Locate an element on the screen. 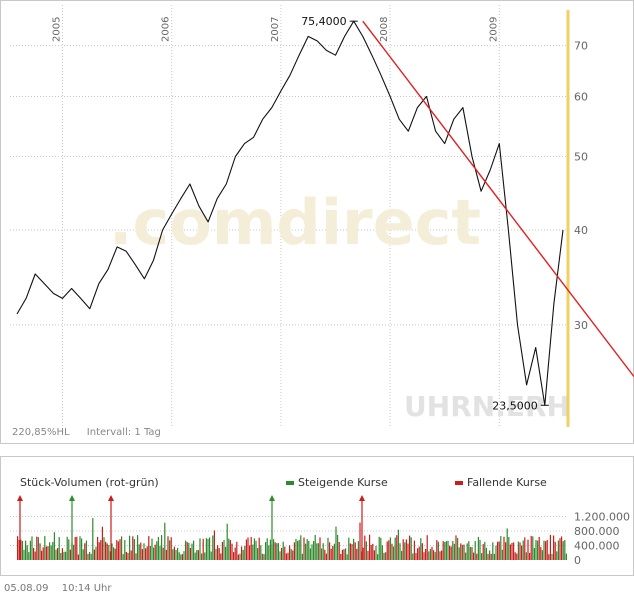 The image size is (634, 597). watermark-ticker: UHRN.ERH is located at coordinates (487, 406).